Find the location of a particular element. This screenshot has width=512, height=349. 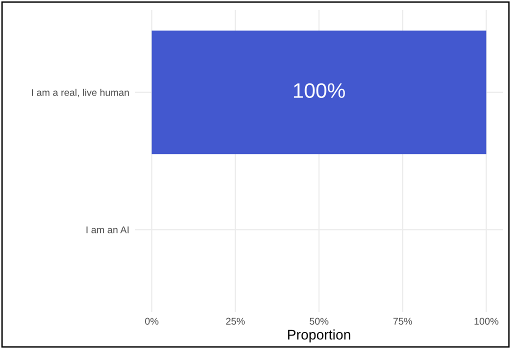

y-tick-label: I am a real, live human is located at coordinates (80, 93).